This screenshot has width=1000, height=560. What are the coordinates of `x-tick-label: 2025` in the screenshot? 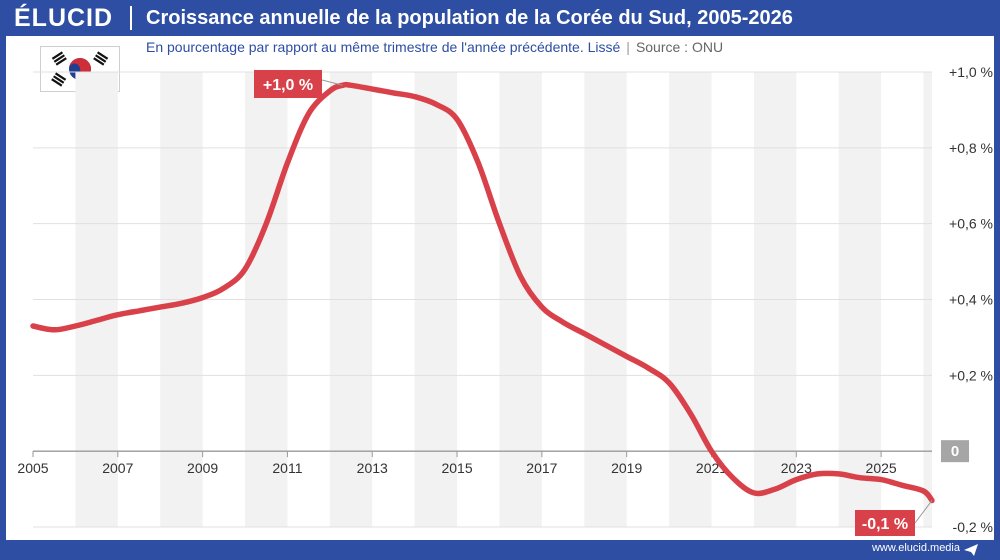 It's located at (881, 468).